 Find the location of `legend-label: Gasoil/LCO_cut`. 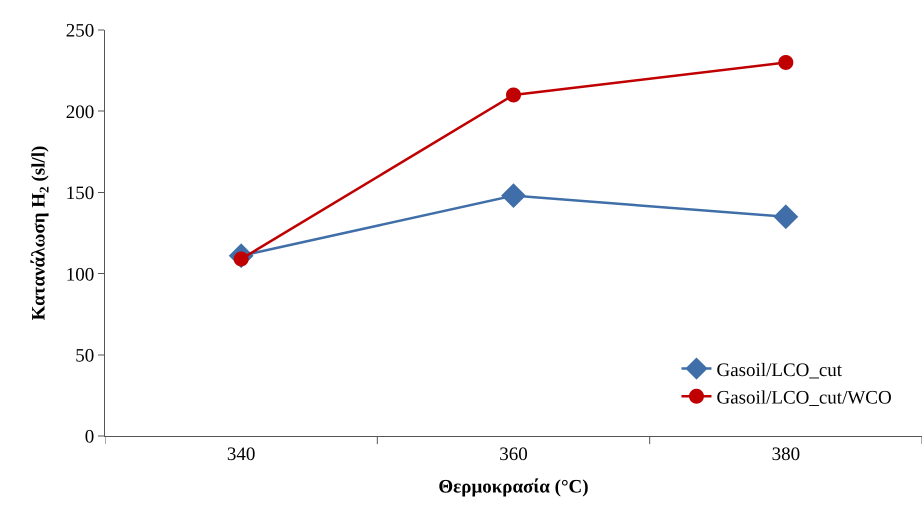

legend-label: Gasoil/LCO_cut is located at coordinates (779, 370).